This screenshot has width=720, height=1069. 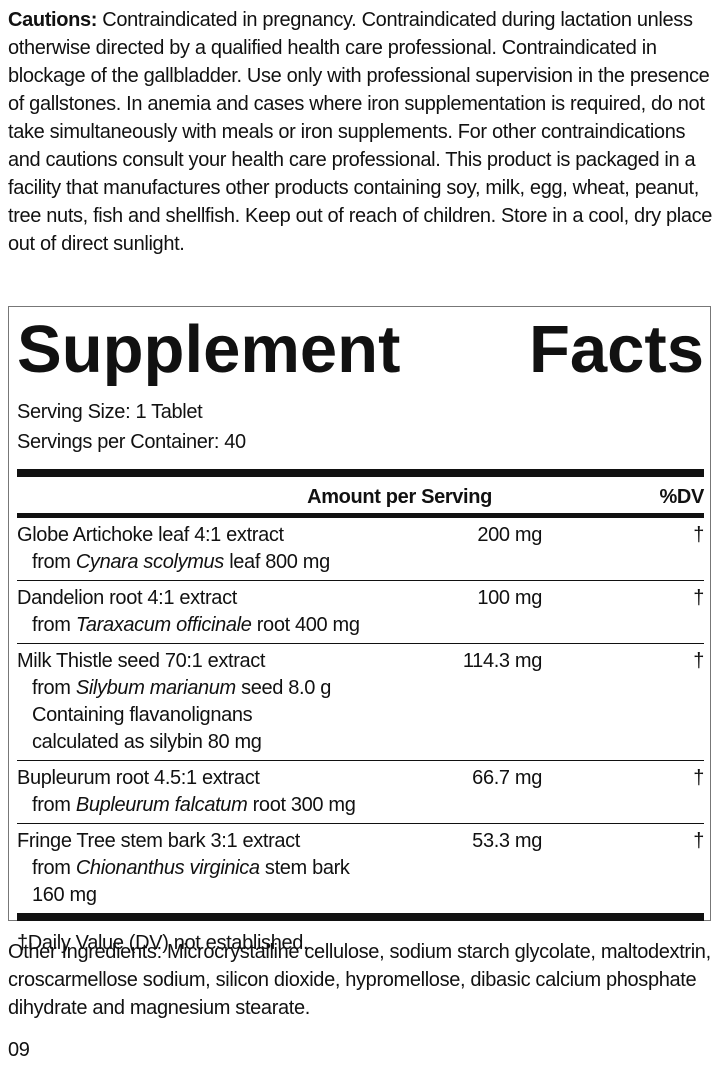 What do you see at coordinates (163, 625) in the screenshot?
I see `species: Taraxacum officinale` at bounding box center [163, 625].